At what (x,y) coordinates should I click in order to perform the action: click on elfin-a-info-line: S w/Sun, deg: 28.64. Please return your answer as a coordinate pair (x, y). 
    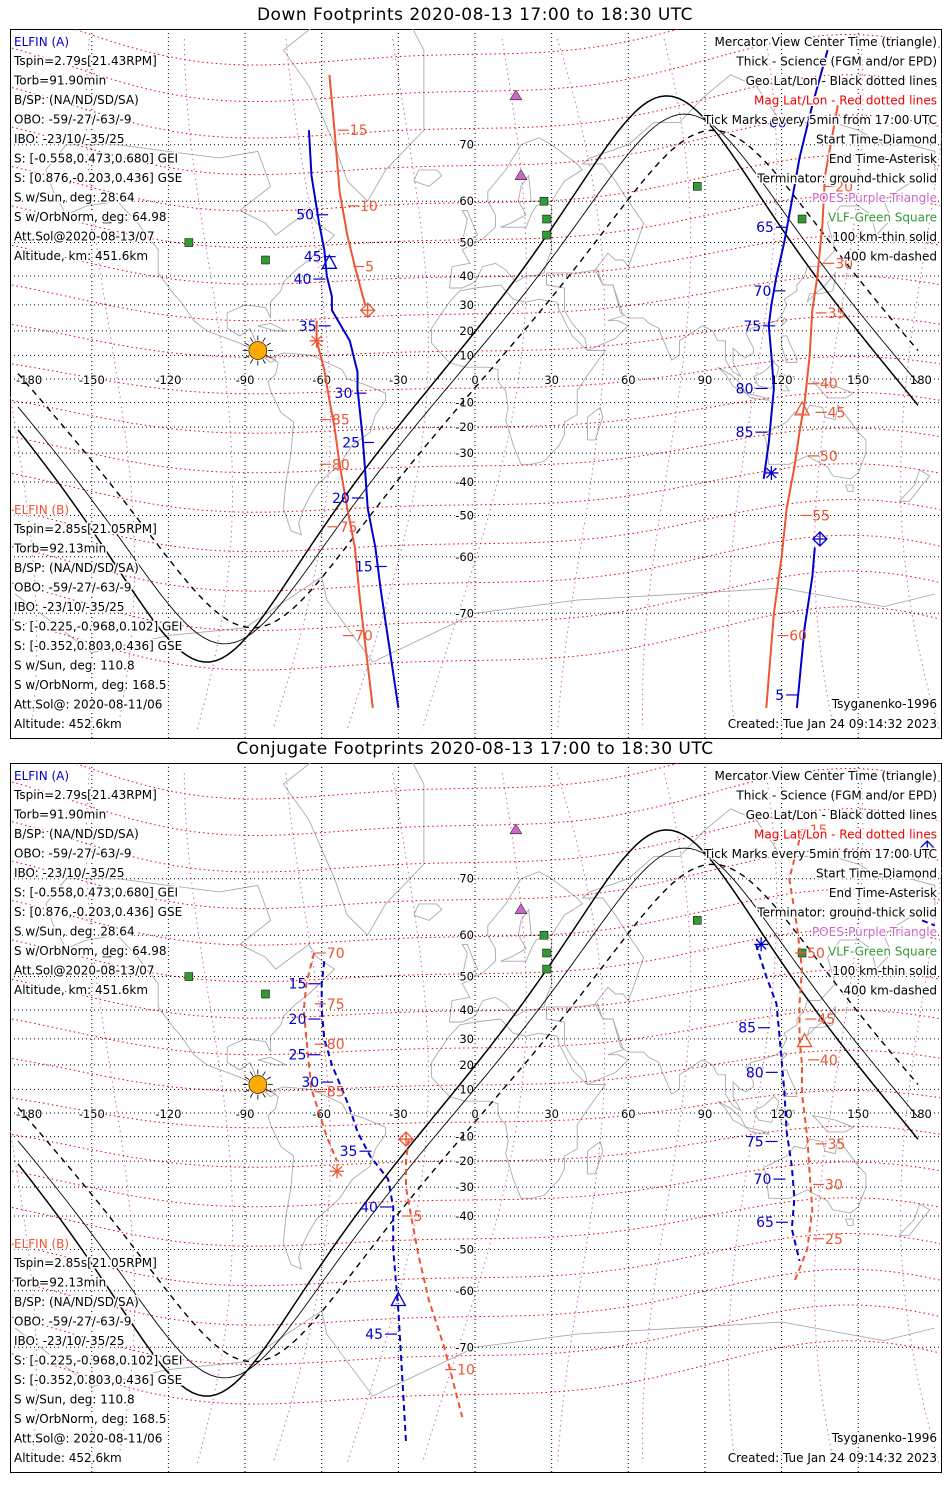
    Looking at the image, I should click on (74, 932).